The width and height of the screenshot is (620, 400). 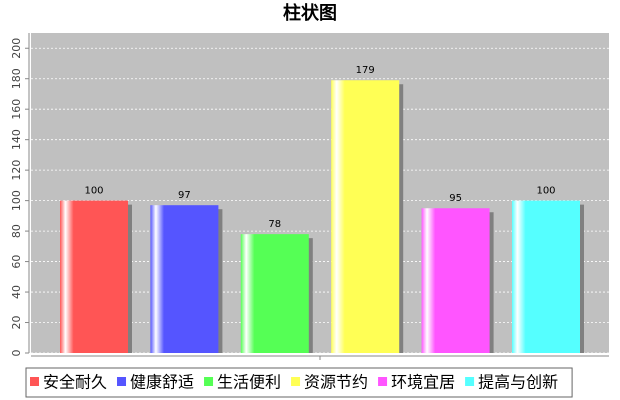 I want to click on y-tick-label: 120, so click(x=16, y=170).